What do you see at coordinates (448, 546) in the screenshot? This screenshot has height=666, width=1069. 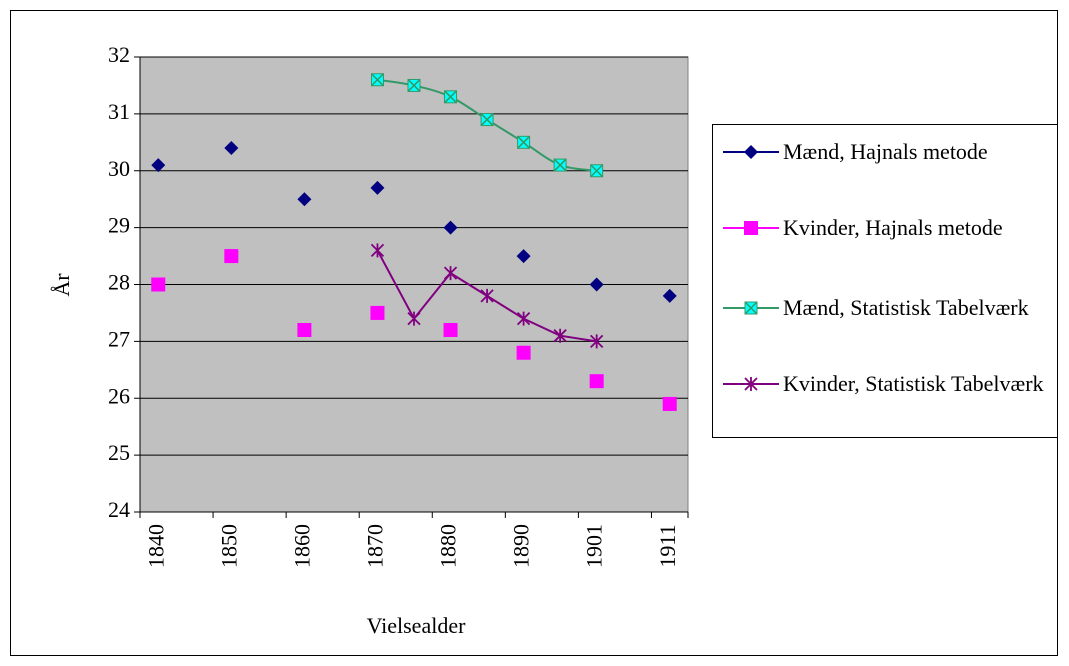 I see `x-tick-label: 1880` at bounding box center [448, 546].